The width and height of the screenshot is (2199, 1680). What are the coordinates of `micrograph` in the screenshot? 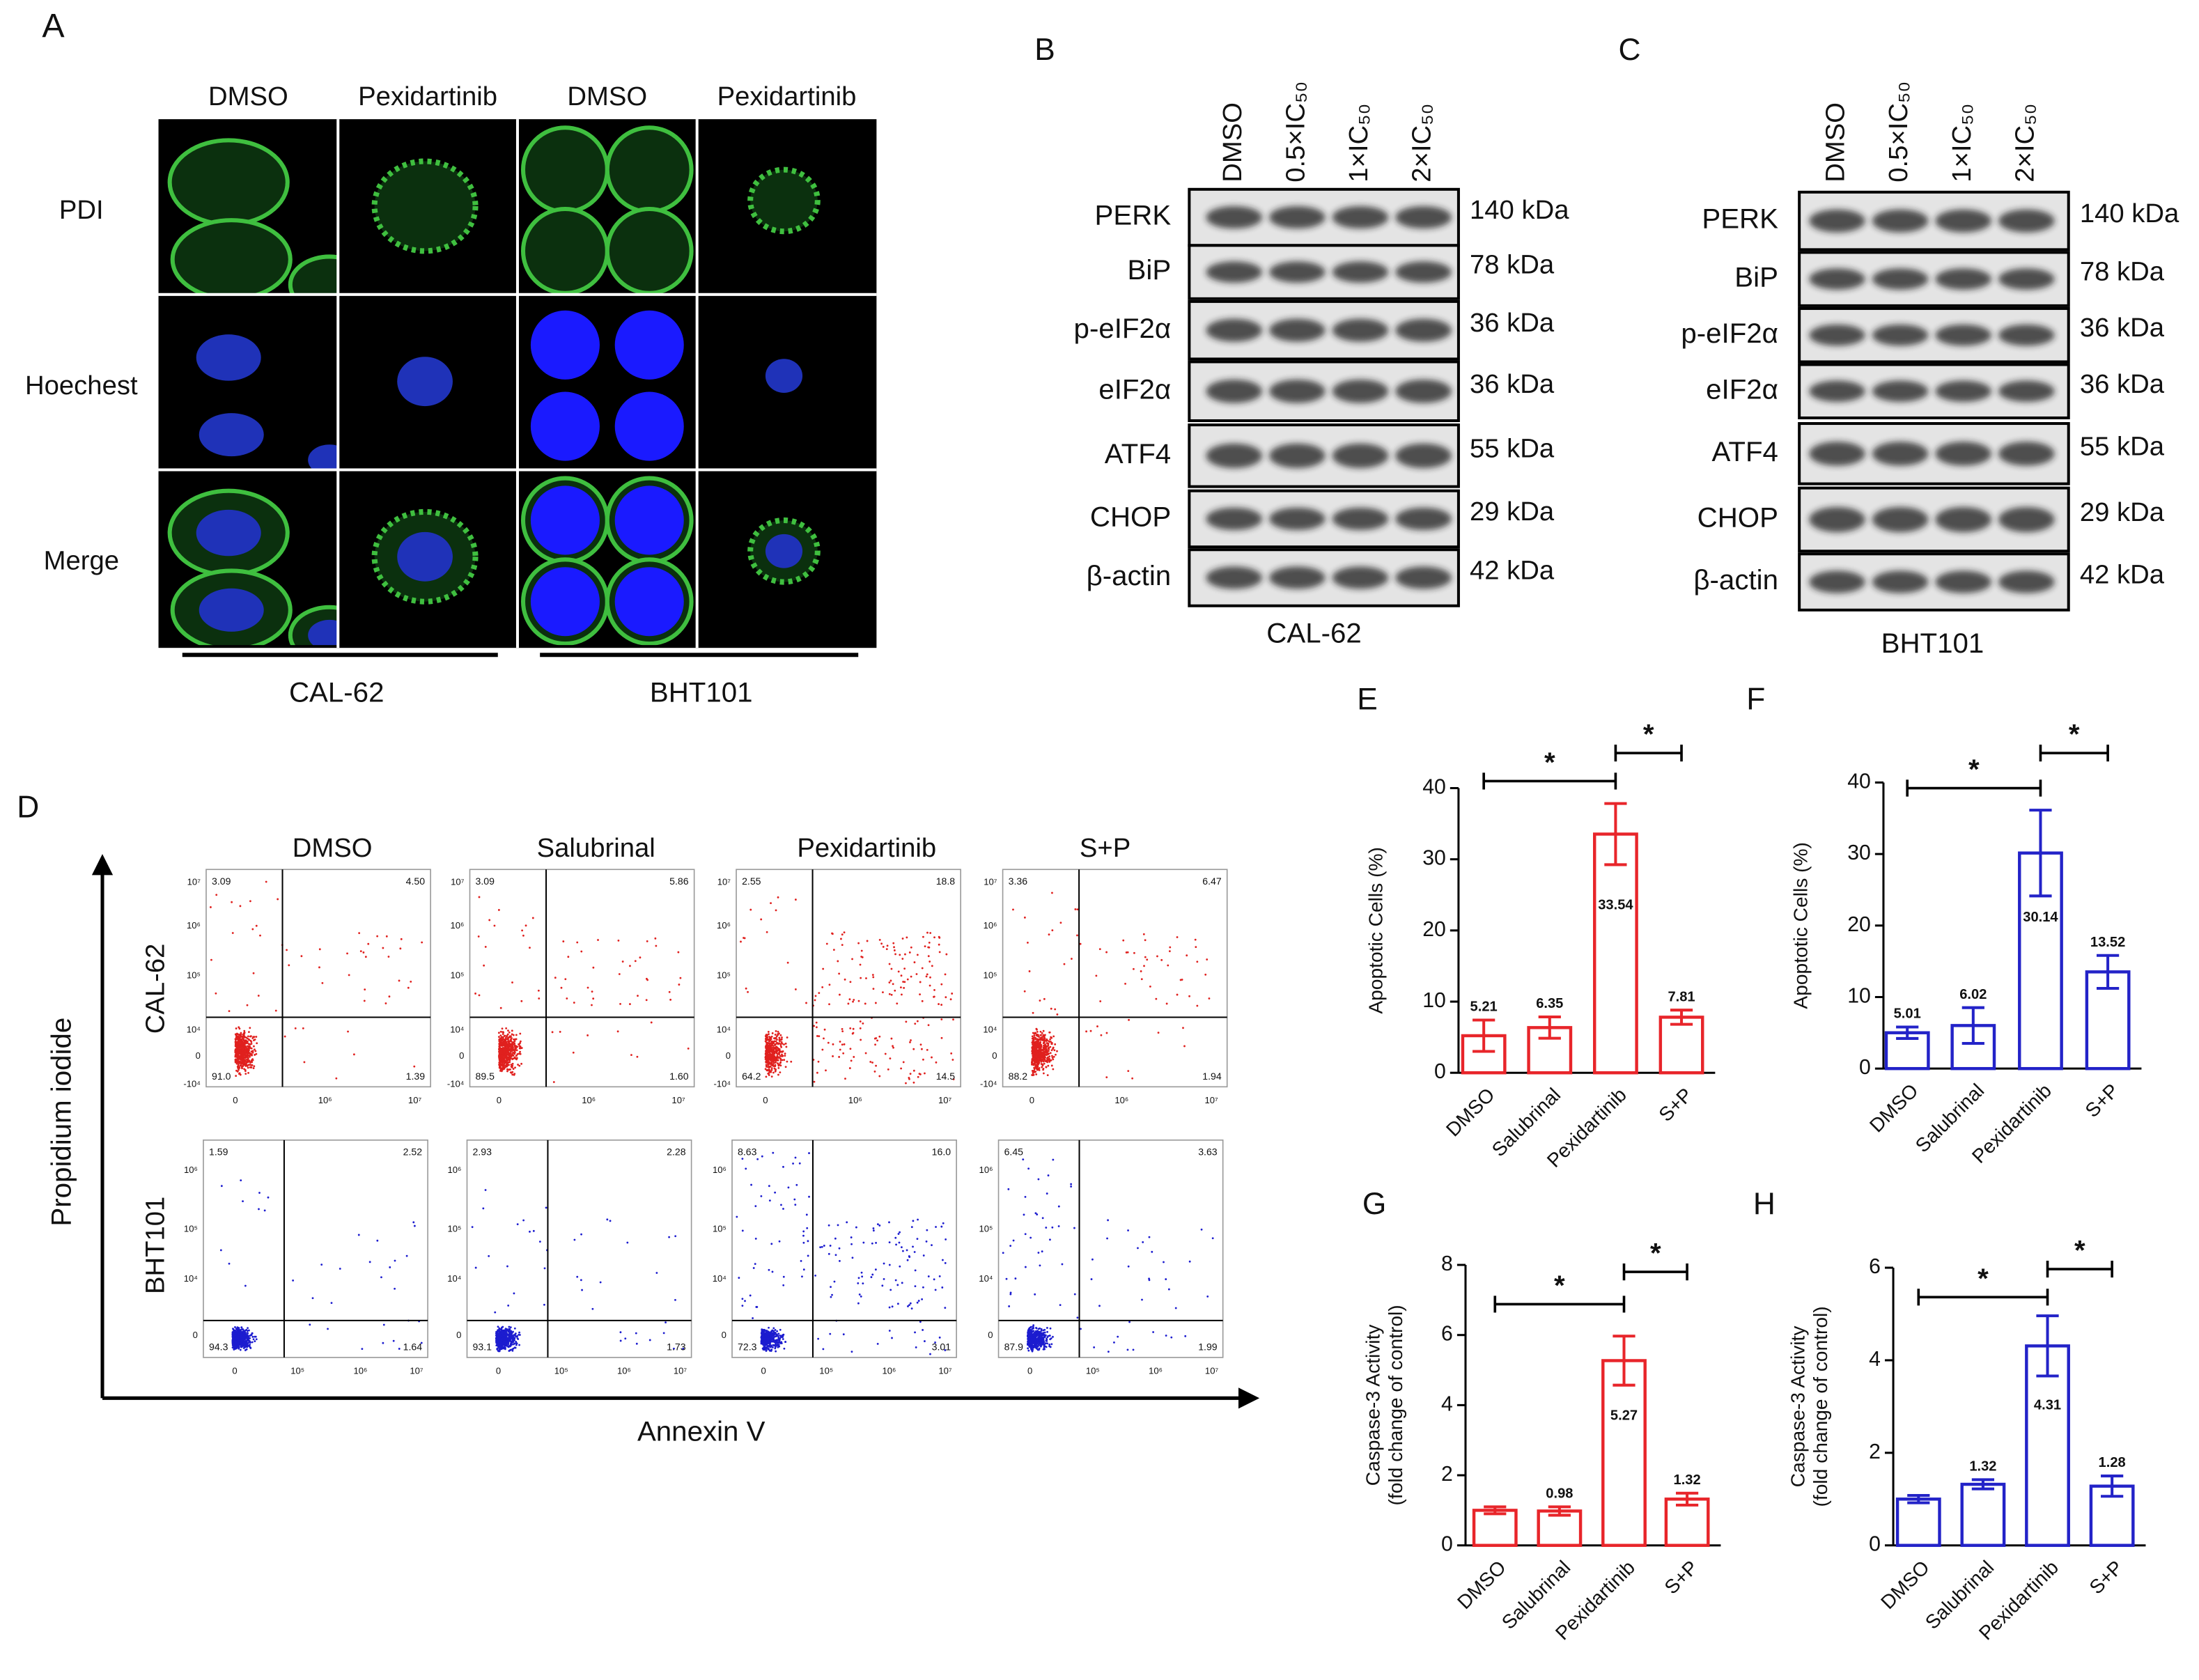 It's located at (784, 200).